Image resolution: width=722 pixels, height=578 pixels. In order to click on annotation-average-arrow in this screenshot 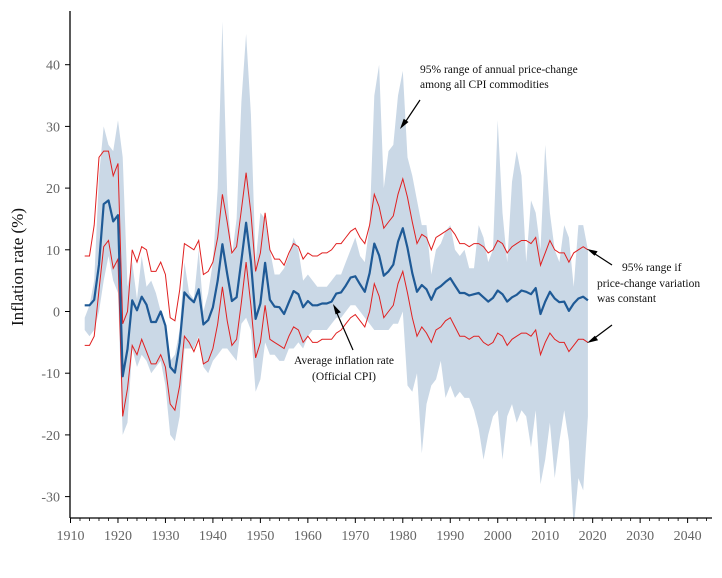, I will do `click(344, 330)`.